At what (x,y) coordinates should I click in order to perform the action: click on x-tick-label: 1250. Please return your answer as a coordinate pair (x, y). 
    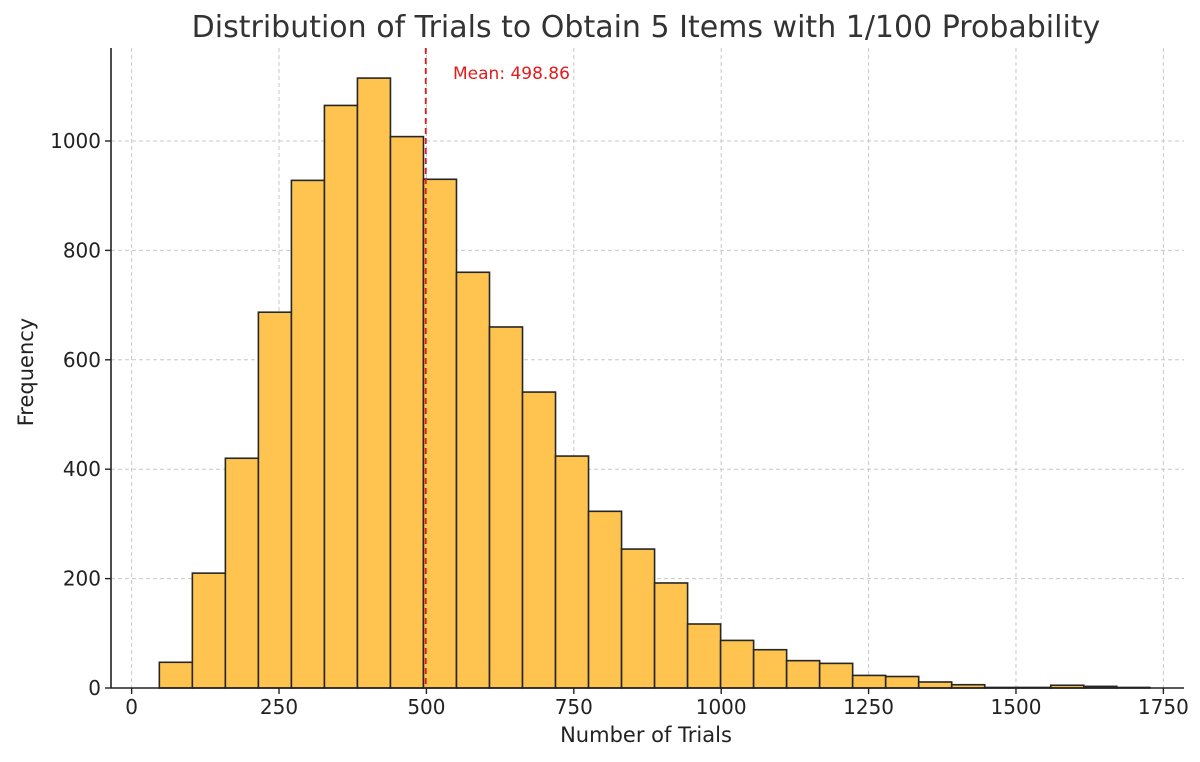
    Looking at the image, I should click on (868, 707).